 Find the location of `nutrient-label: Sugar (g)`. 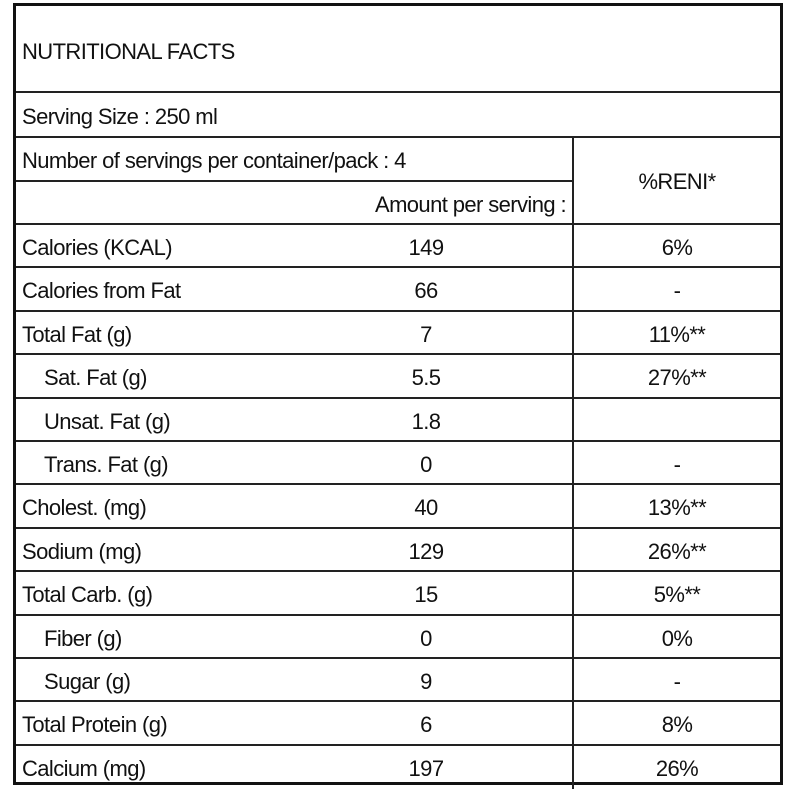

nutrient-label: Sugar (g) is located at coordinates (87, 681).